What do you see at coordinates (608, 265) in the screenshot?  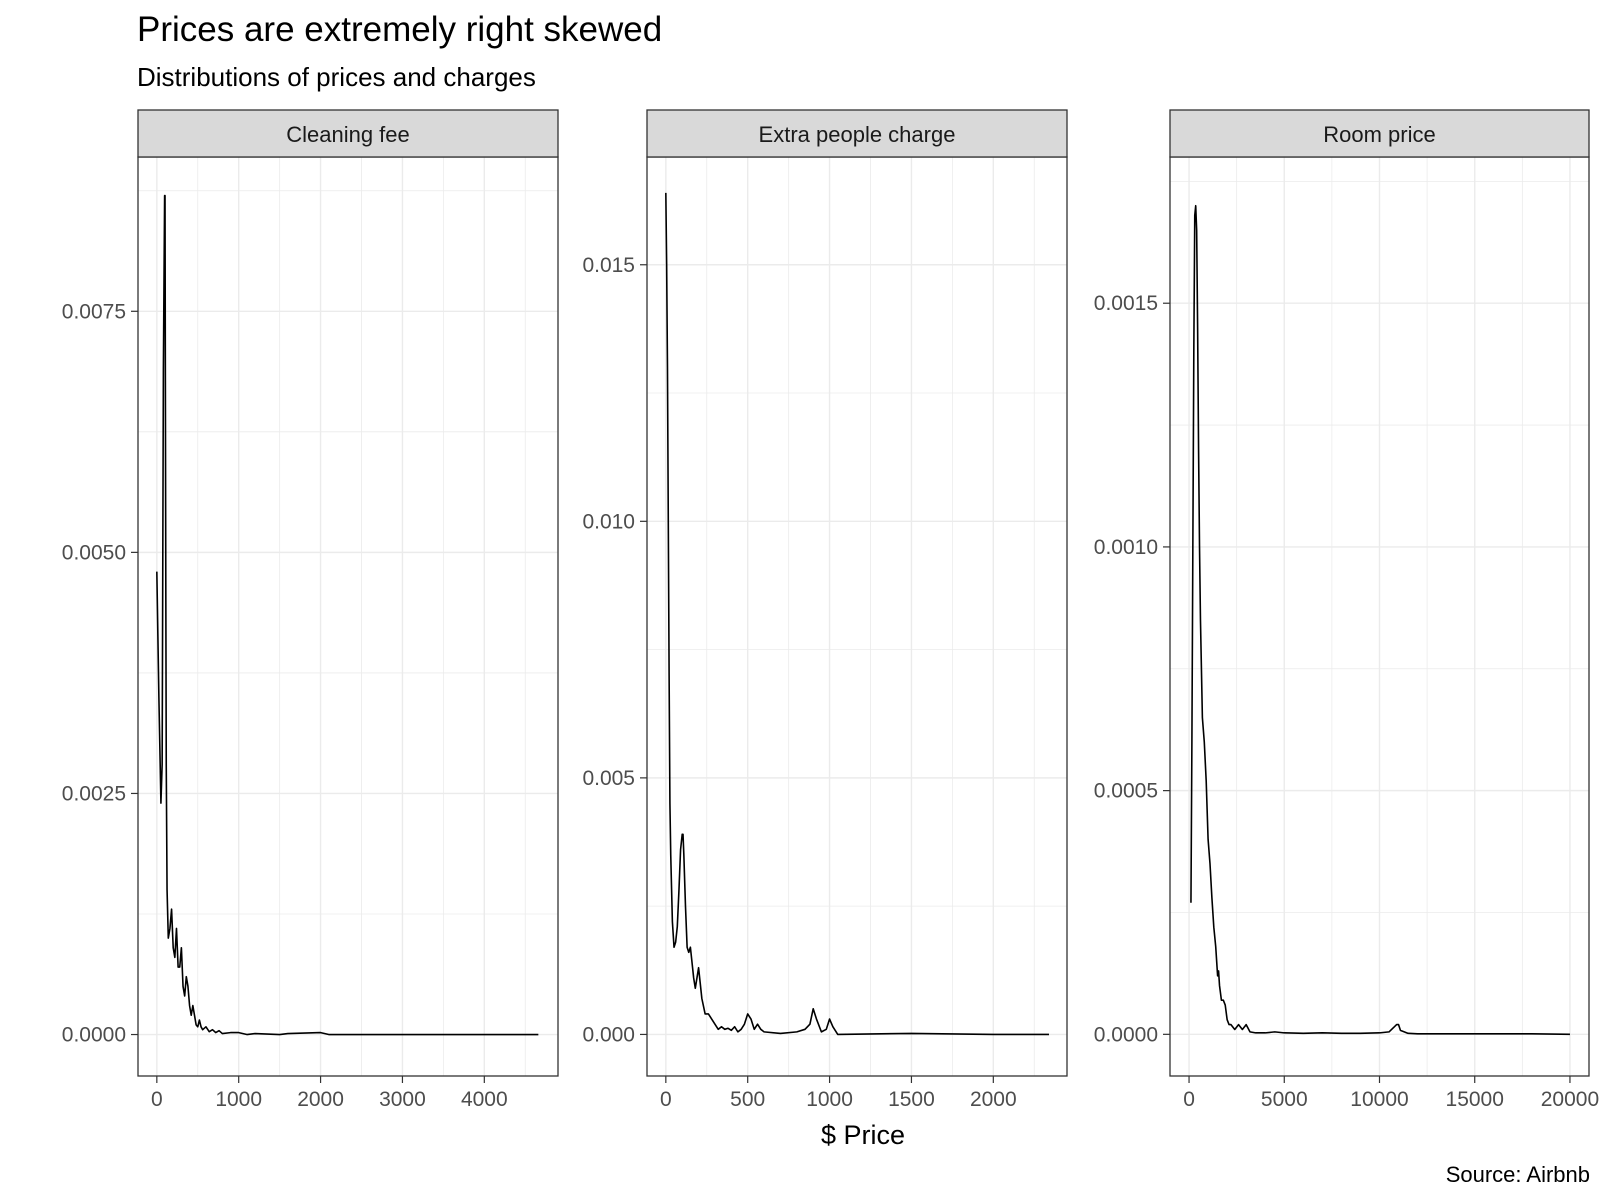 I see `y-tick-label: 0.015` at bounding box center [608, 265].